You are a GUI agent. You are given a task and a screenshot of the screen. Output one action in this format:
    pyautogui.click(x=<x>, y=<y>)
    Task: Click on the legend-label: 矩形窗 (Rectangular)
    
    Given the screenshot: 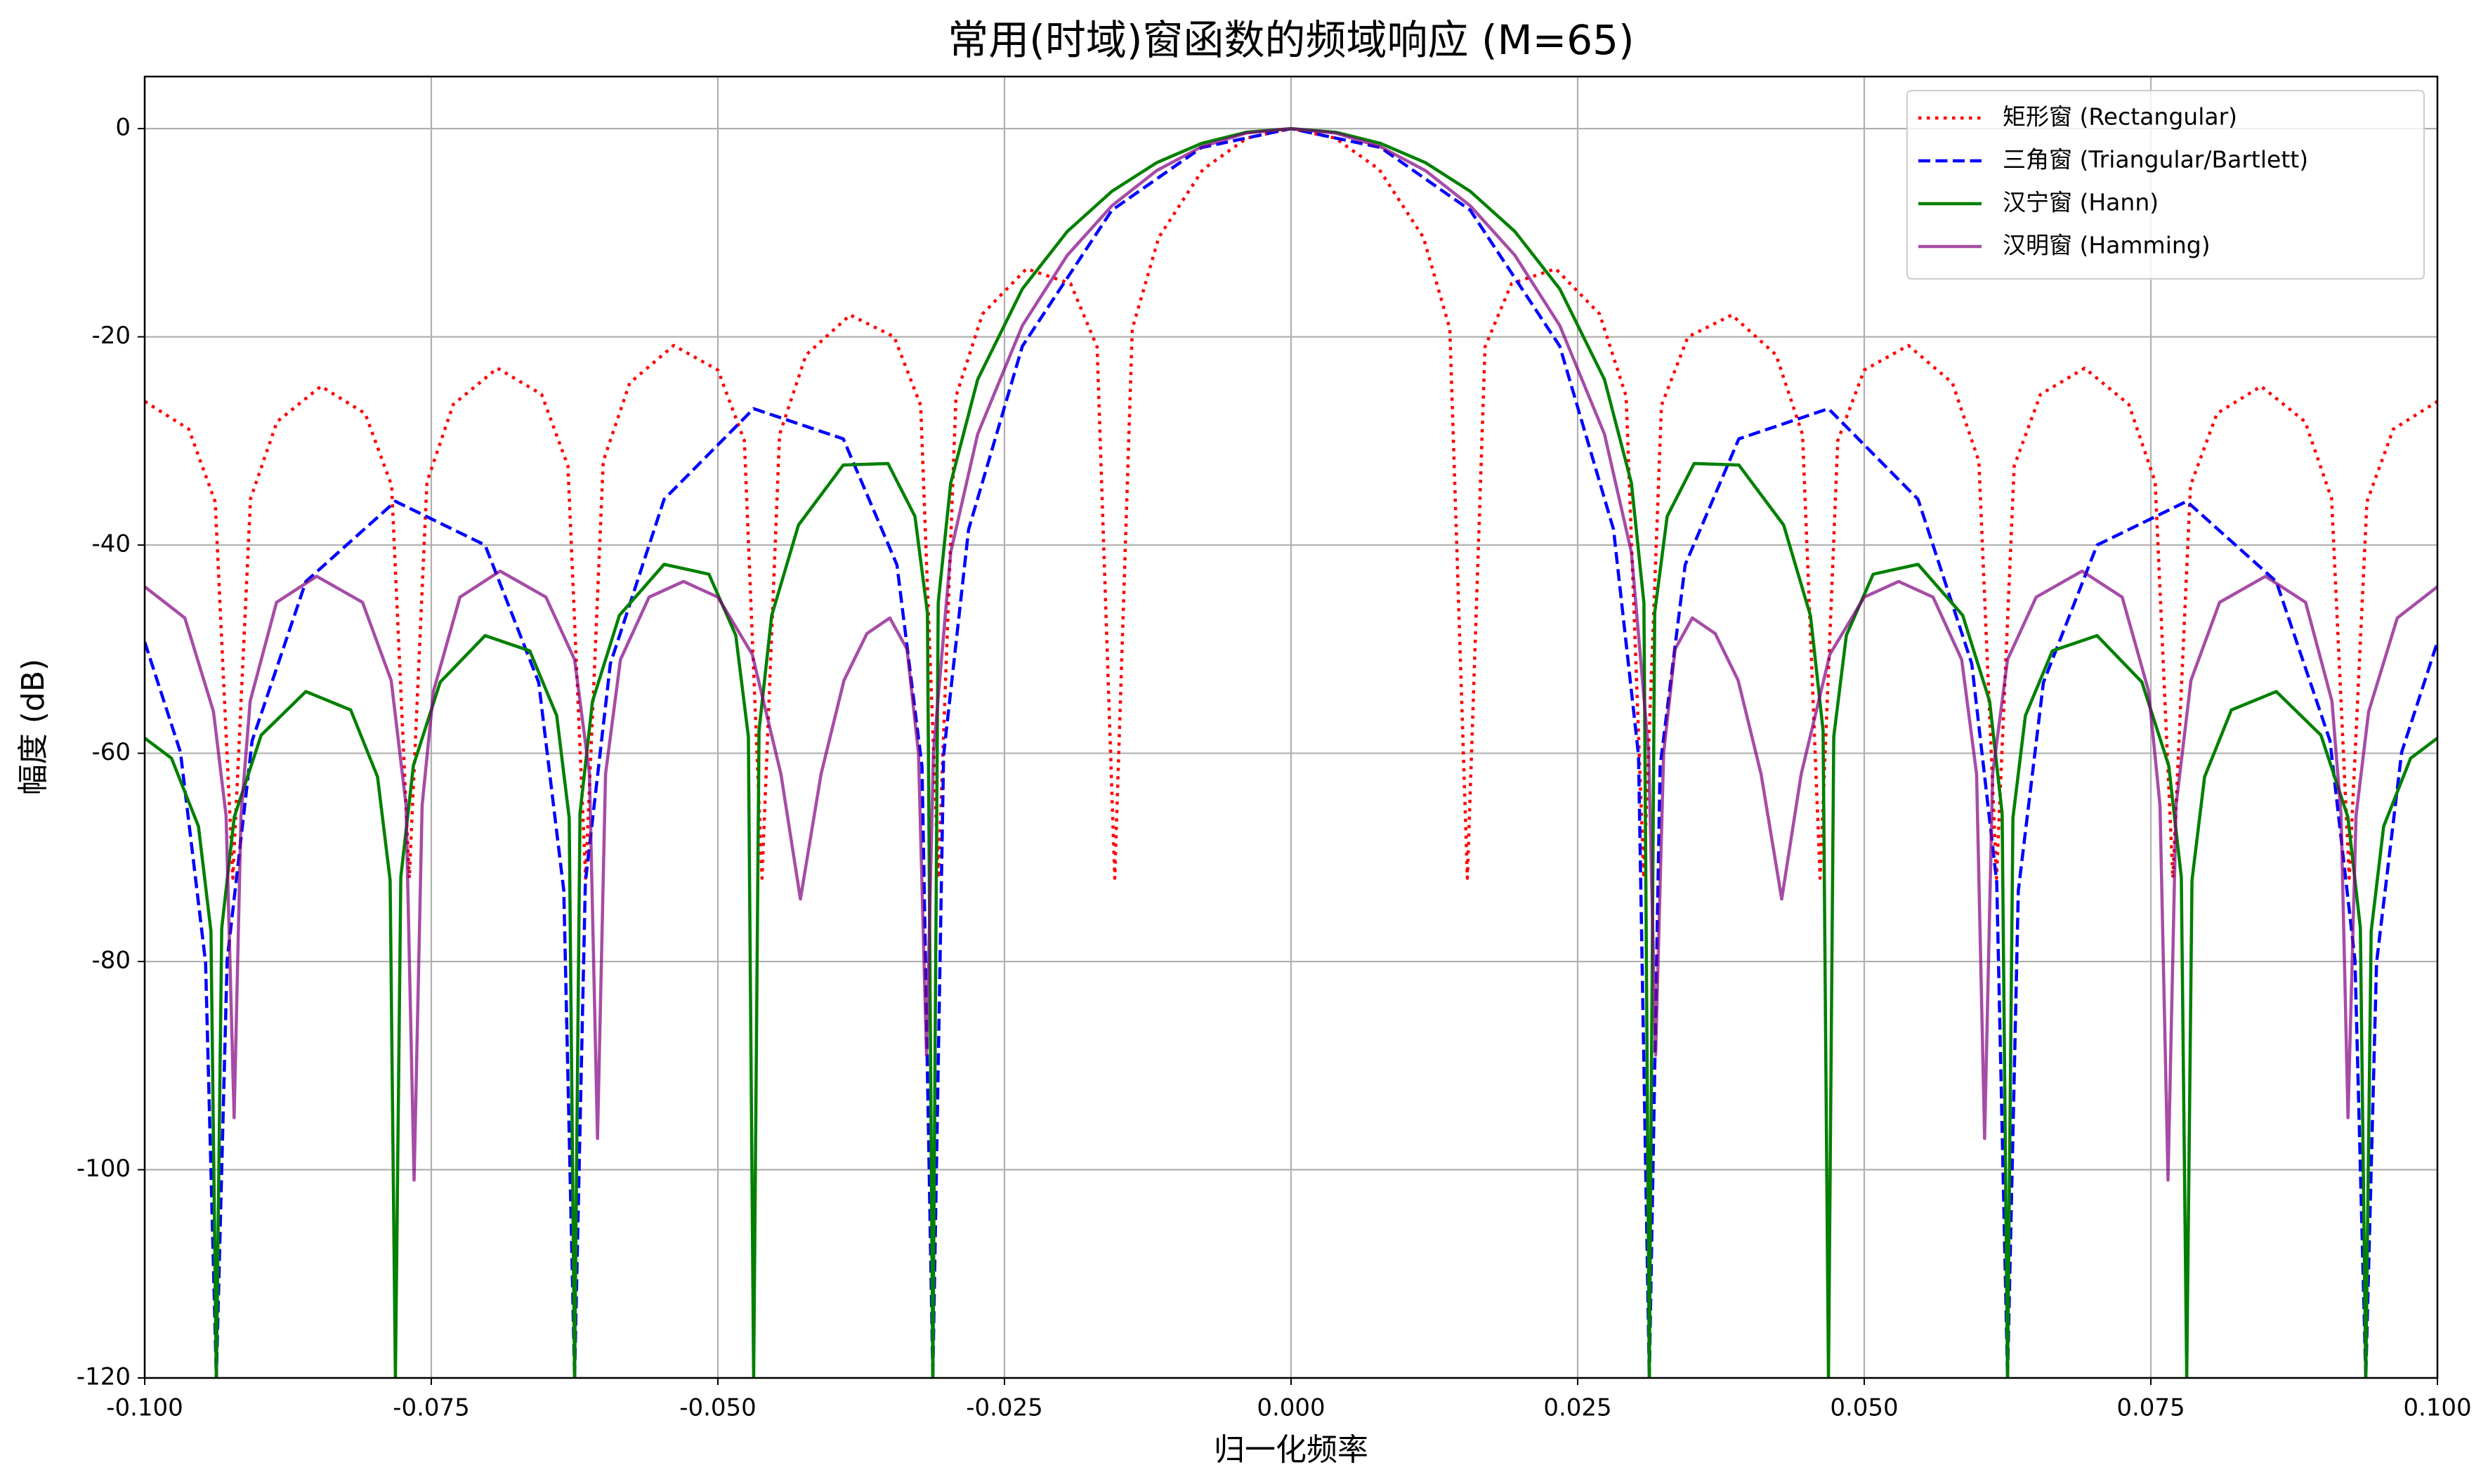 What is the action you would take?
    pyautogui.click(x=2120, y=117)
    